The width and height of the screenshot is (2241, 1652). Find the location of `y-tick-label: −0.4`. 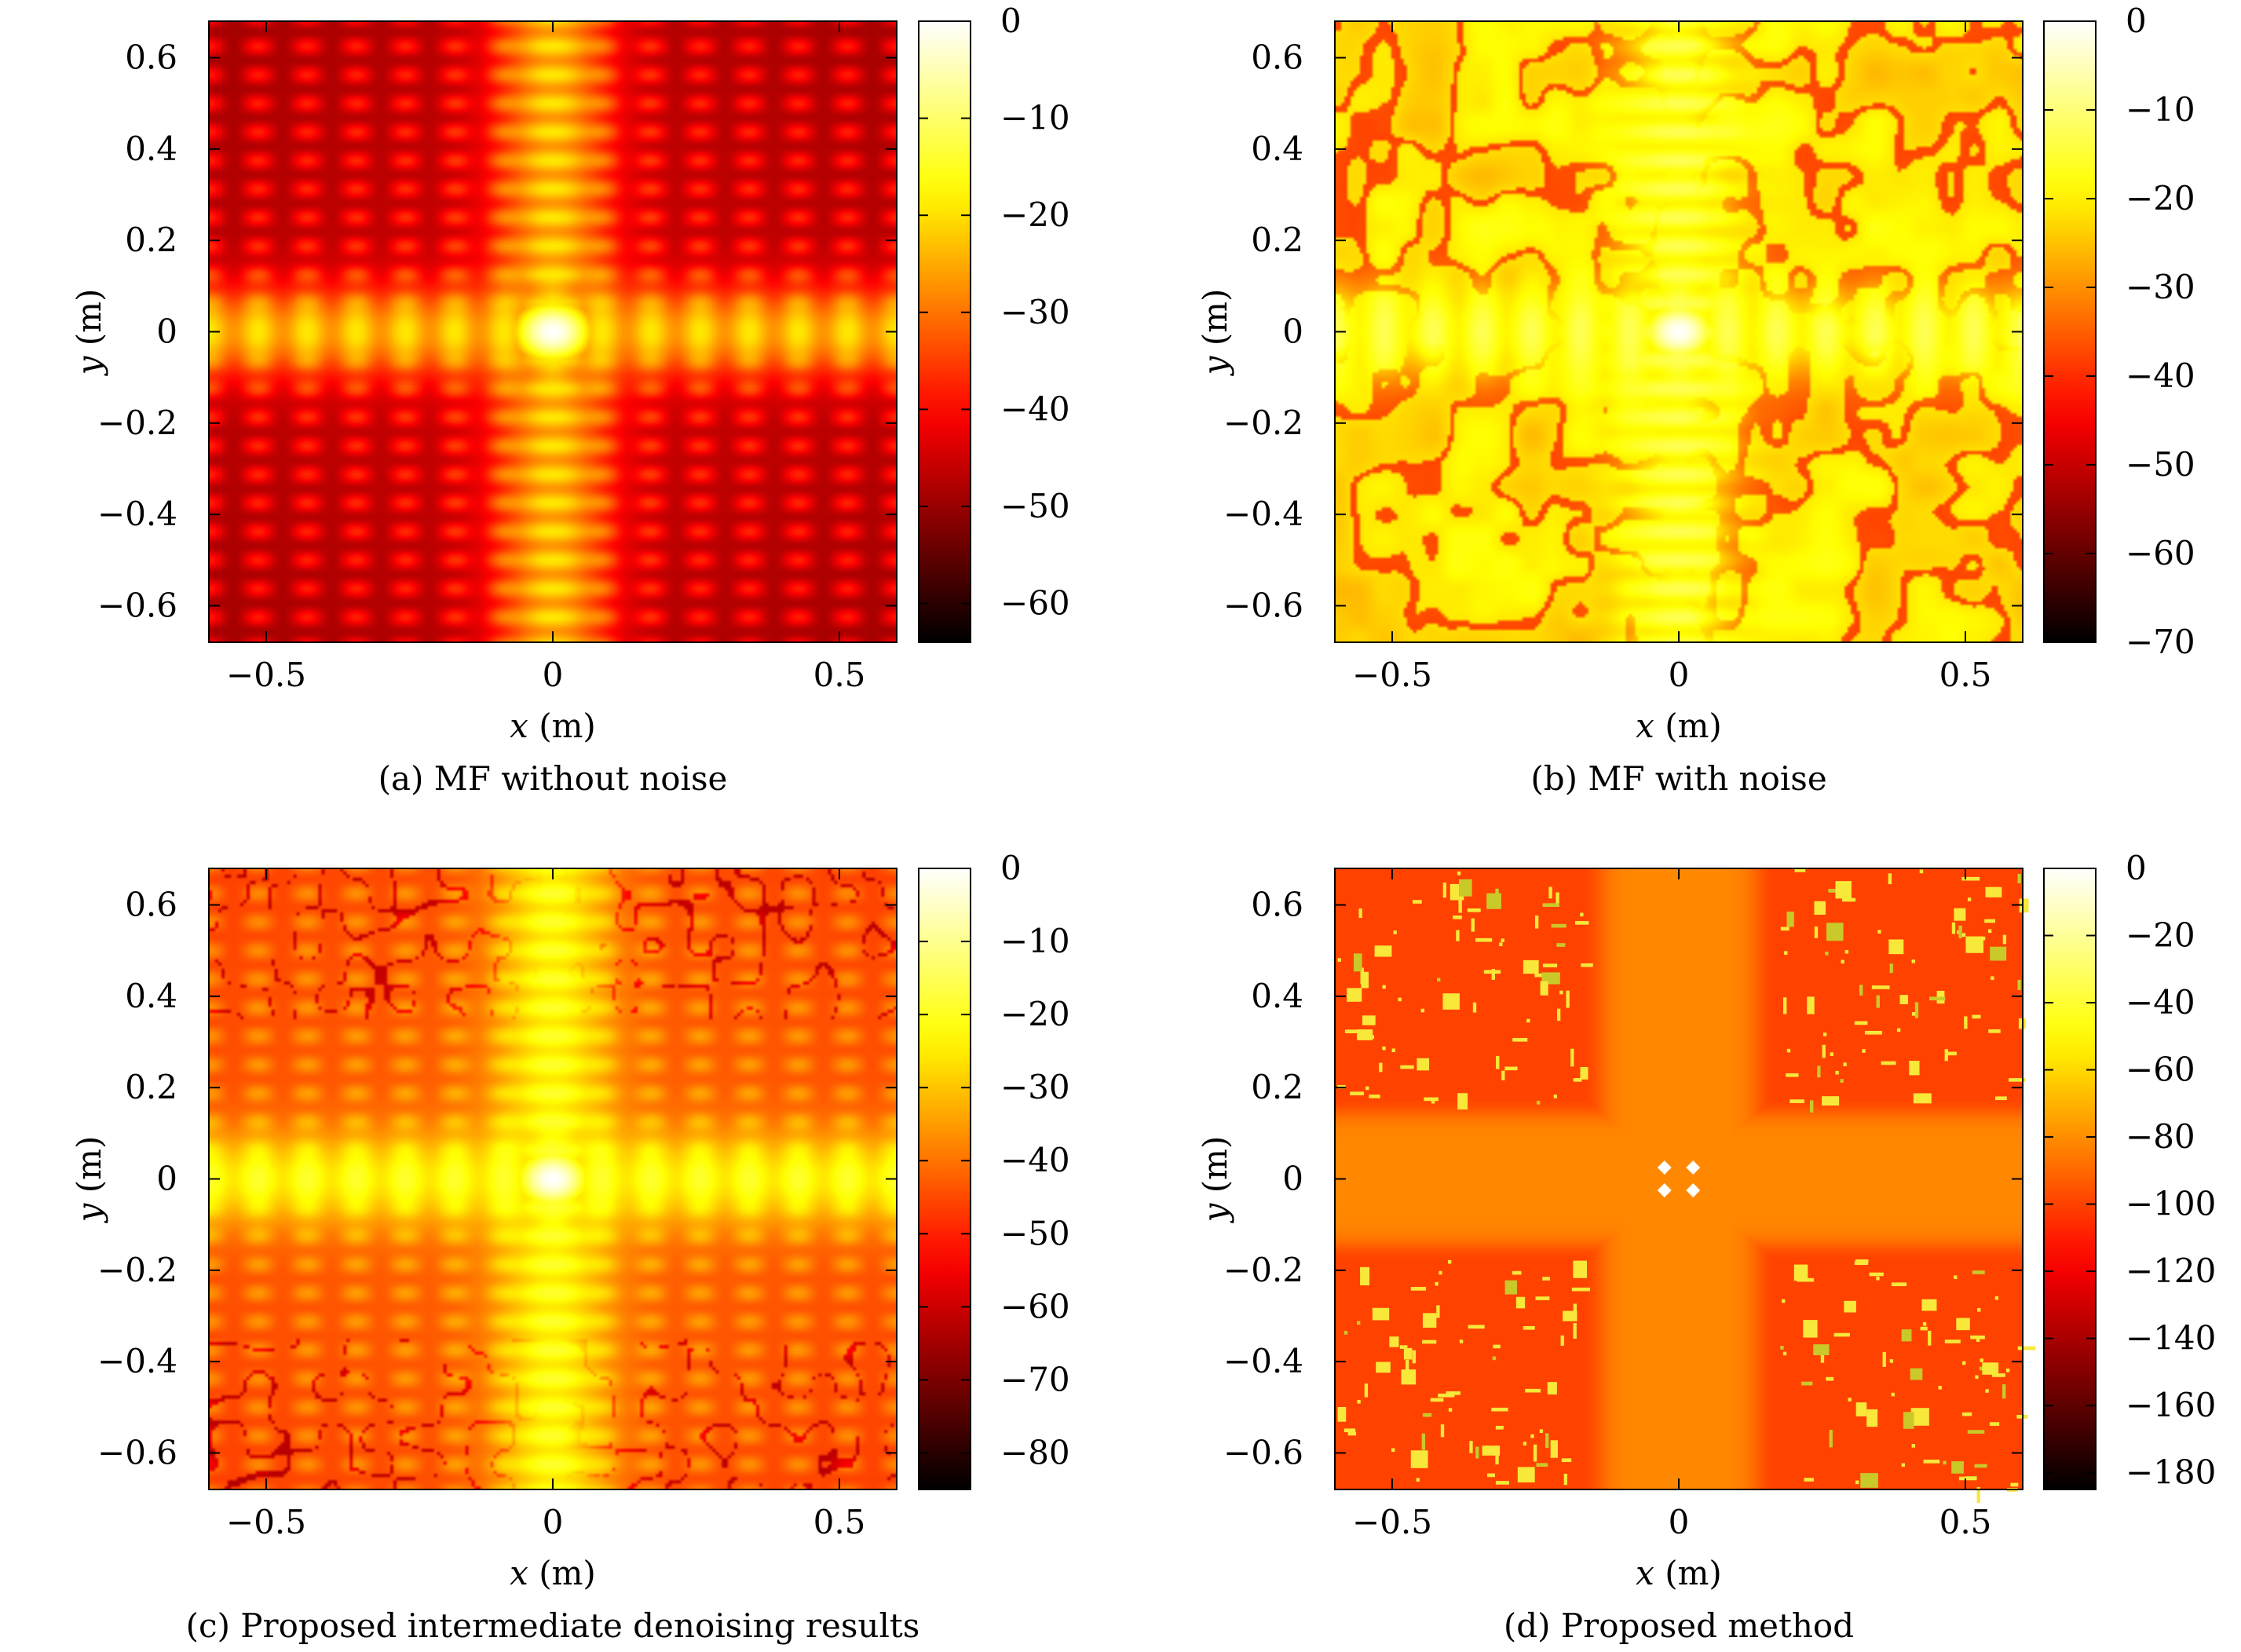

y-tick-label: −0.4 is located at coordinates (1263, 514).